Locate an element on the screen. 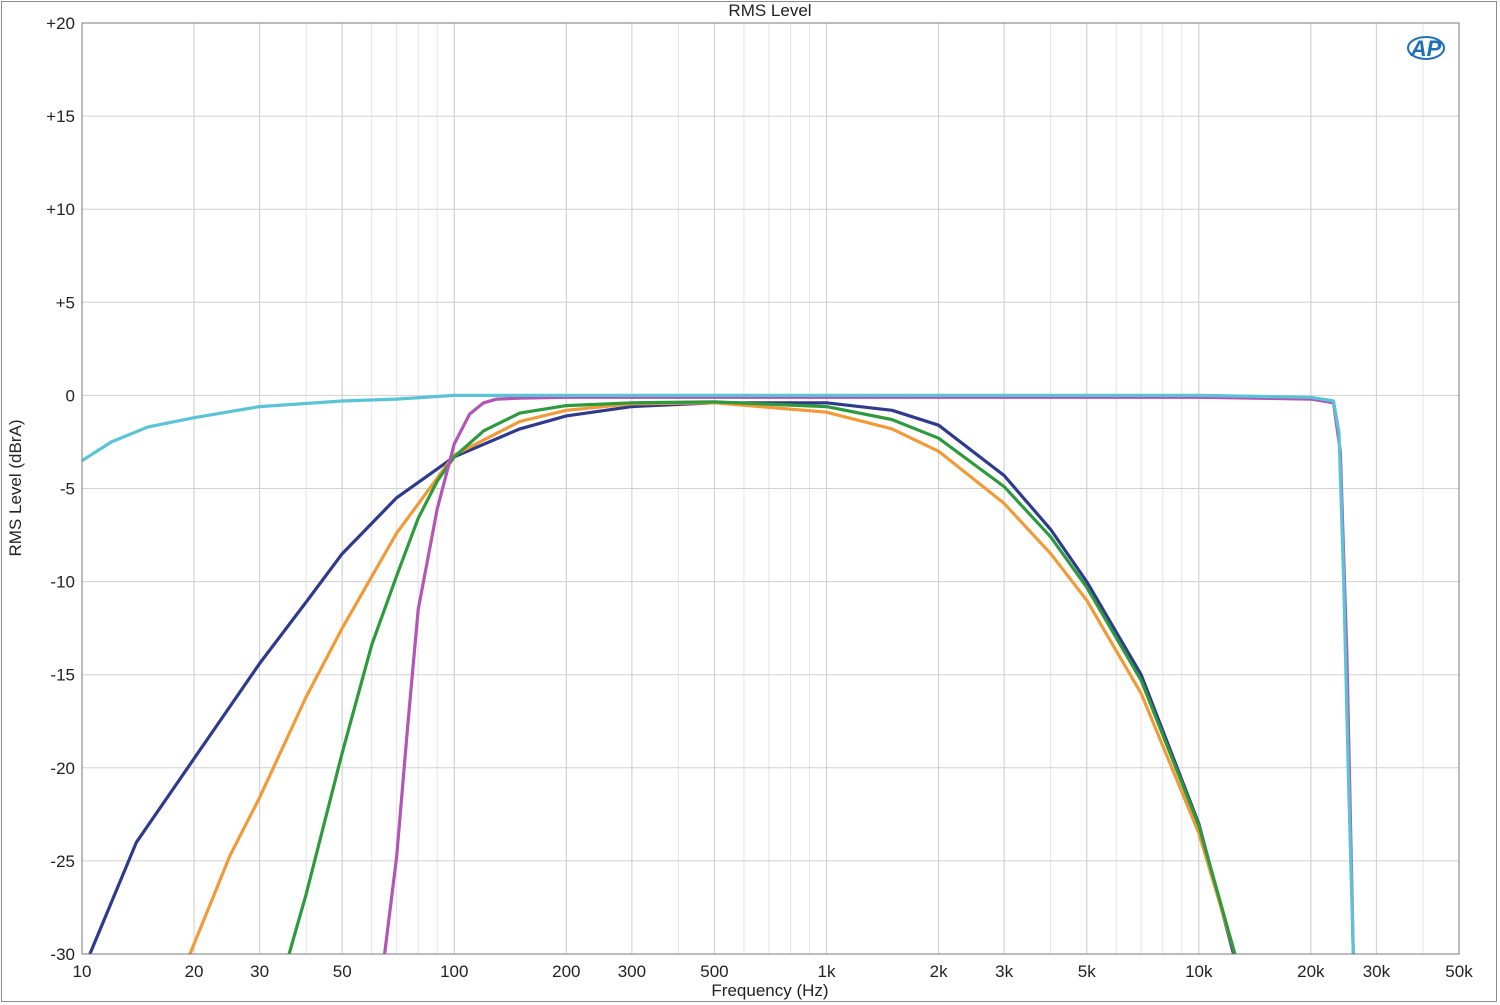 This screenshot has width=1500, height=1005. x-tick-label: 5k is located at coordinates (1087, 971).